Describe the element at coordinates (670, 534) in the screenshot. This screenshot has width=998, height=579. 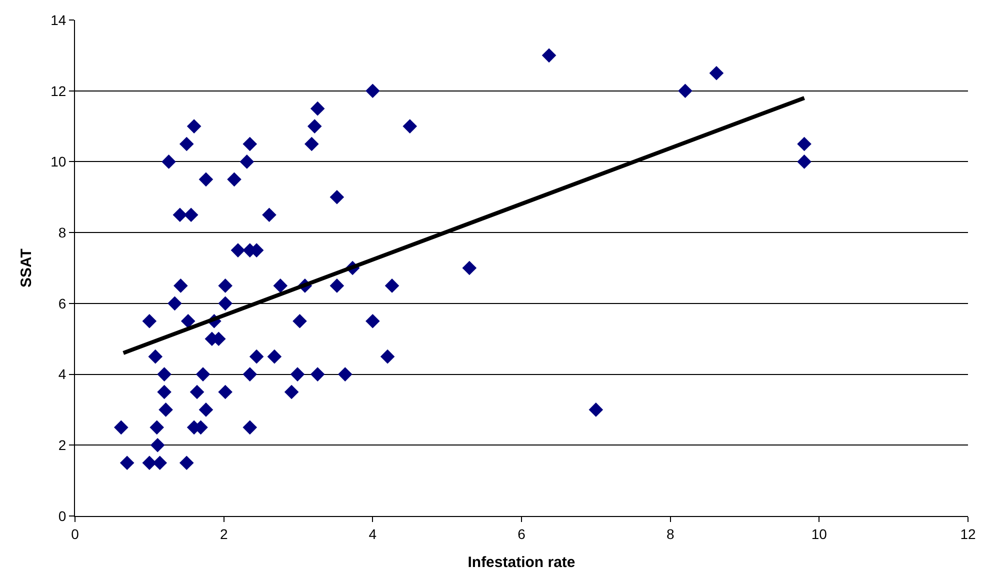
I see `x-tick-label: 8` at that location.